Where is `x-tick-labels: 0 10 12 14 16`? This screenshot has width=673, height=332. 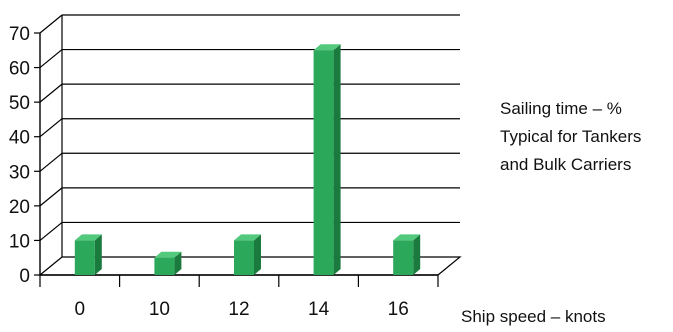 x-tick-labels: 0 10 12 14 16 is located at coordinates (242, 309).